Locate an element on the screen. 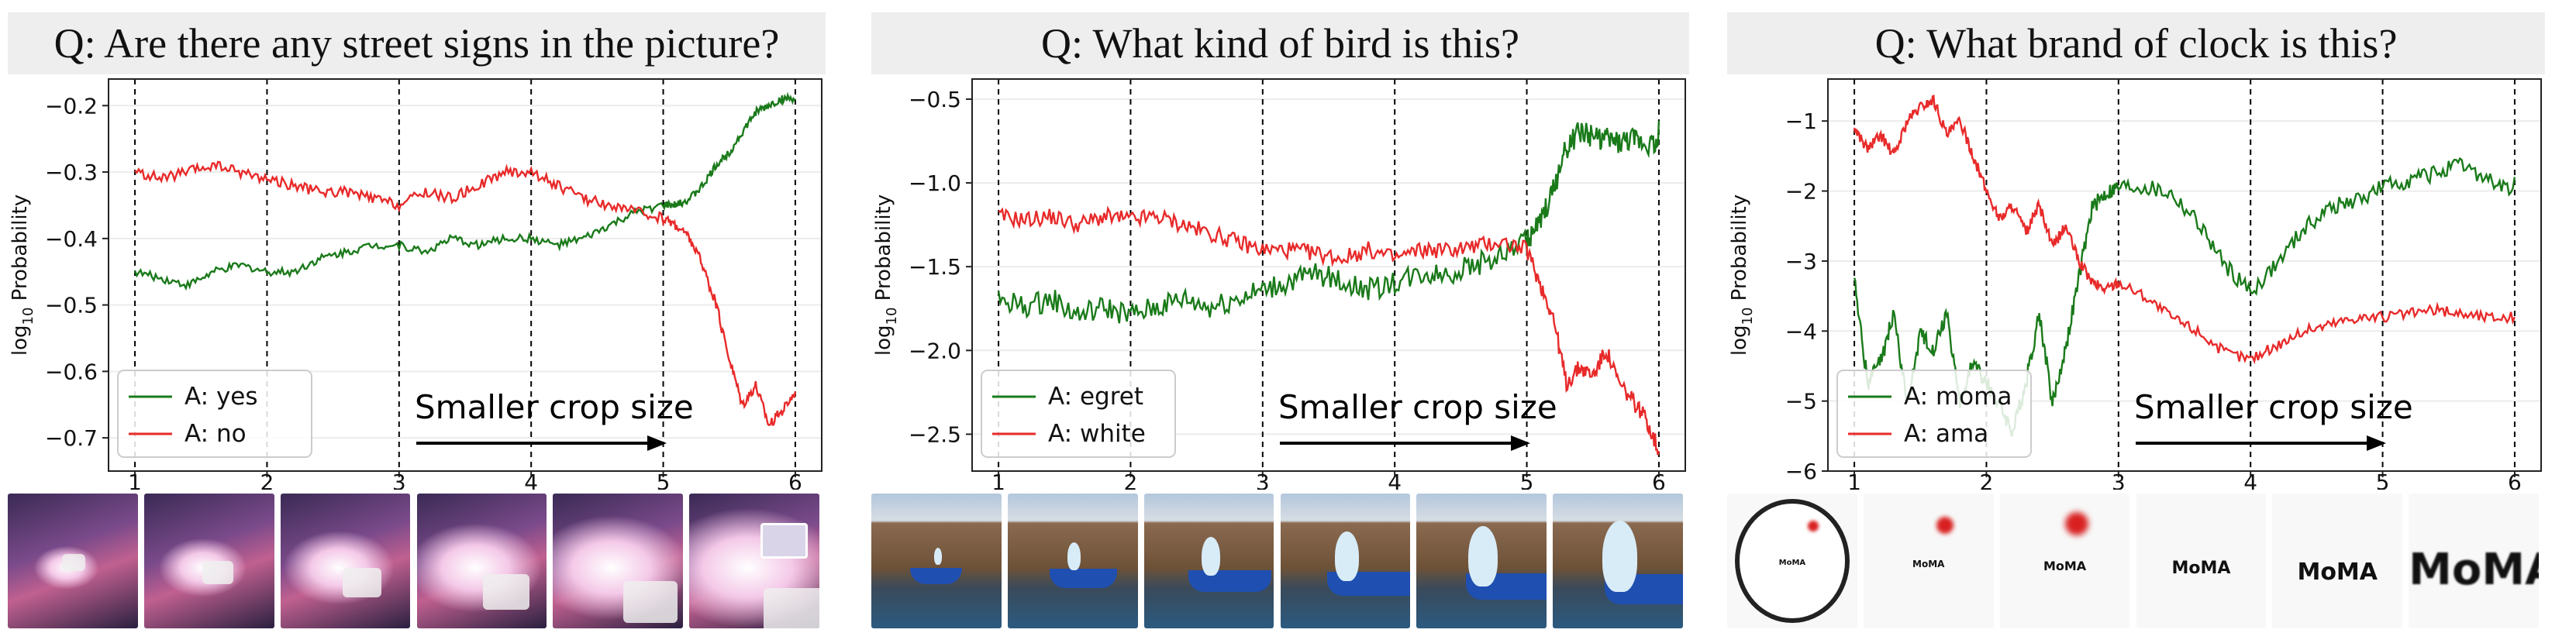 Image resolution: width=2576 pixels, height=633 pixels. y-tick-label: −0.4 is located at coordinates (71, 239).